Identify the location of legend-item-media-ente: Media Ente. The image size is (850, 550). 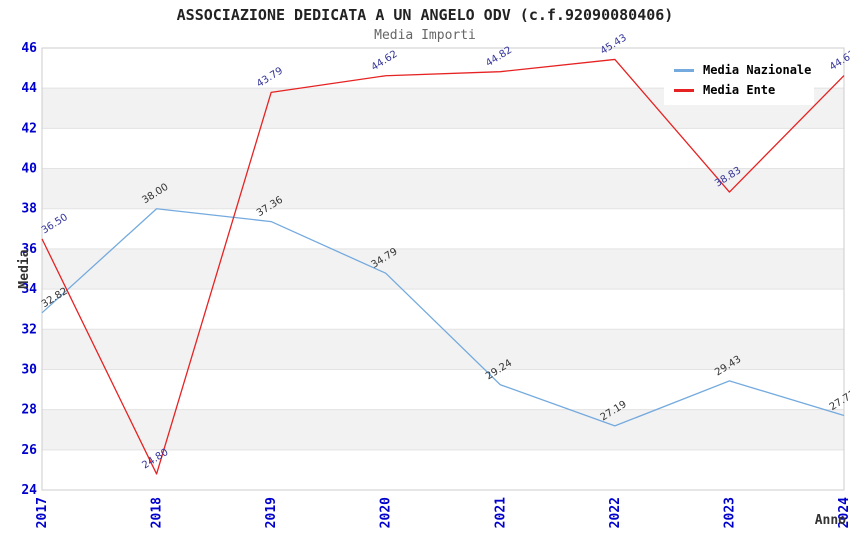
(742, 90).